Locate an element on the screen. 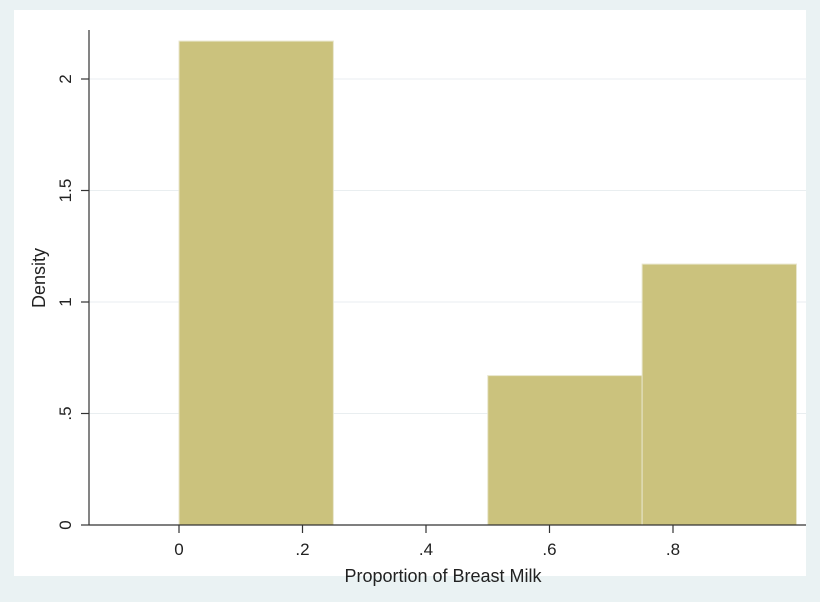  y-tick-label: 2 is located at coordinates (65, 78).